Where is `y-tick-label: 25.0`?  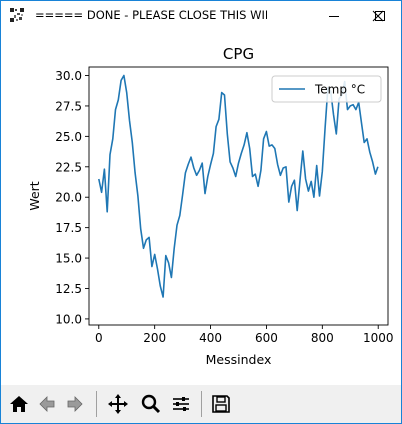
y-tick-label: 25.0 is located at coordinates (68, 137).